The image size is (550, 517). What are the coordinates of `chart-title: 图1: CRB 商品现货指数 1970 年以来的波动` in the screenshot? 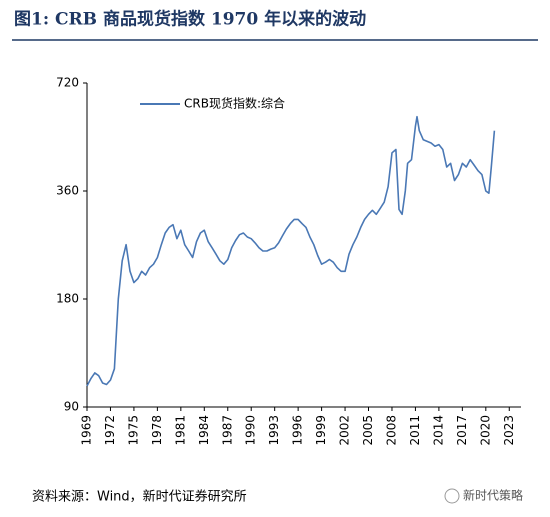 It's located at (190, 19).